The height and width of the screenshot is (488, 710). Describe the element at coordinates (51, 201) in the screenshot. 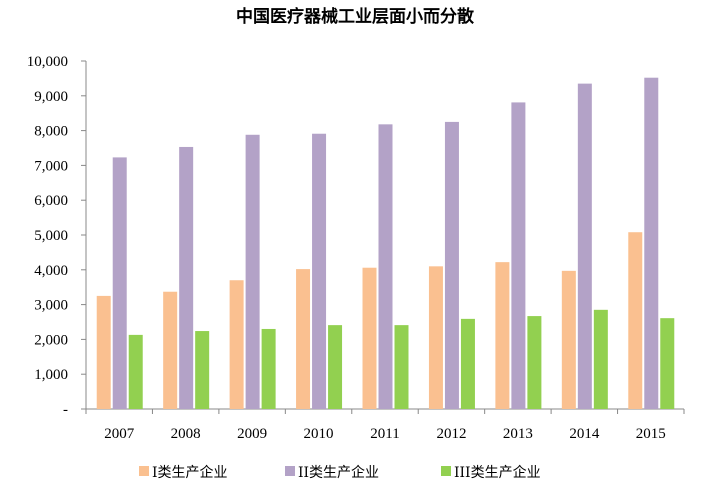

I see `y-tick-label: 6,000` at that location.